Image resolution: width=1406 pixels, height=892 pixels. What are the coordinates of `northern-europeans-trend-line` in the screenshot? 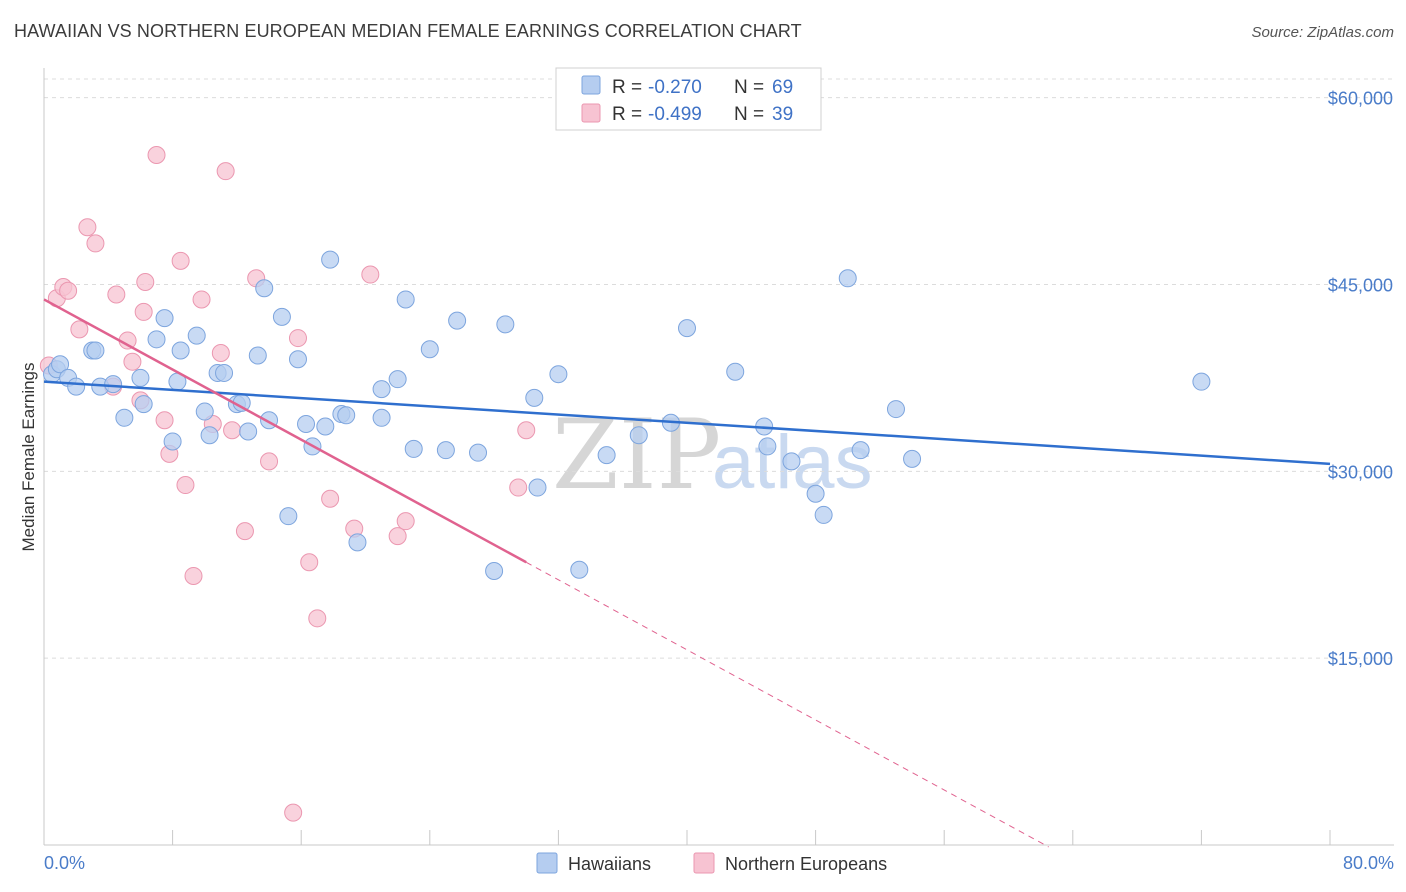 It's located at (285, 431).